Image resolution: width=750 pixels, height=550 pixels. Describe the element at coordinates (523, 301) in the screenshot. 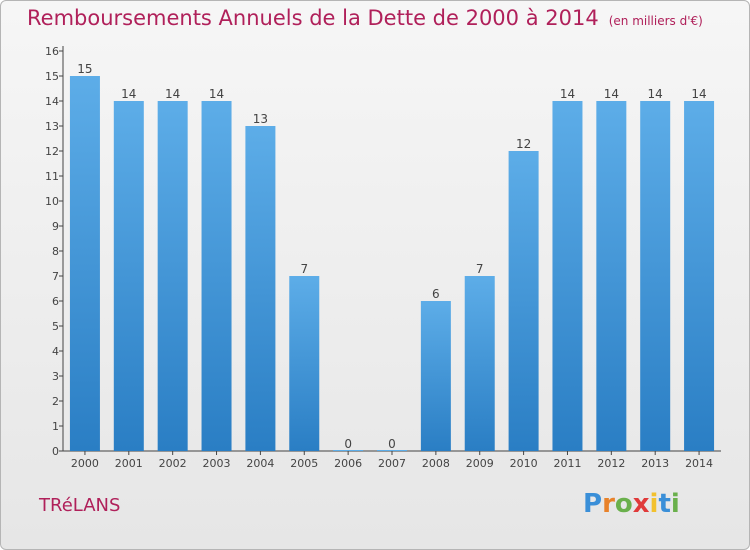

I see `bar-2010` at that location.